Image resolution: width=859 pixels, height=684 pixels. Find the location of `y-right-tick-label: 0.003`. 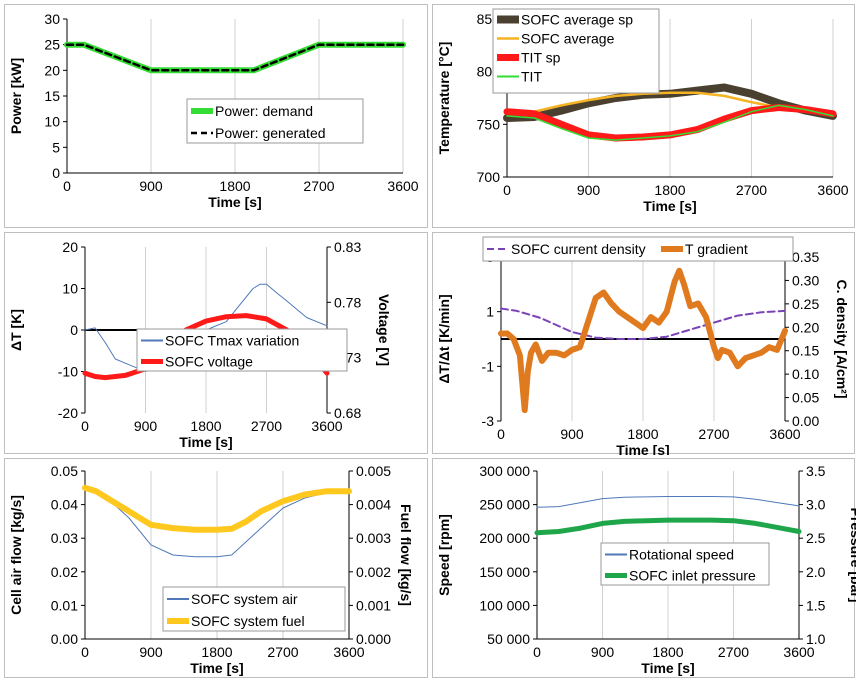

y-right-tick-label: 0.003 is located at coordinates (373, 538).